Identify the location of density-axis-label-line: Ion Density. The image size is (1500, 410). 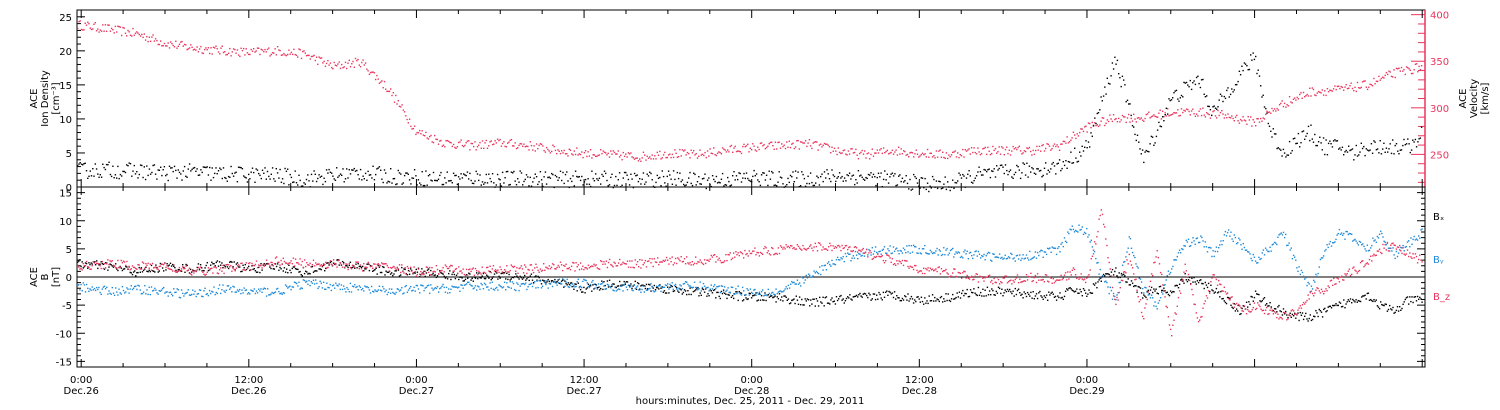
(45, 98).